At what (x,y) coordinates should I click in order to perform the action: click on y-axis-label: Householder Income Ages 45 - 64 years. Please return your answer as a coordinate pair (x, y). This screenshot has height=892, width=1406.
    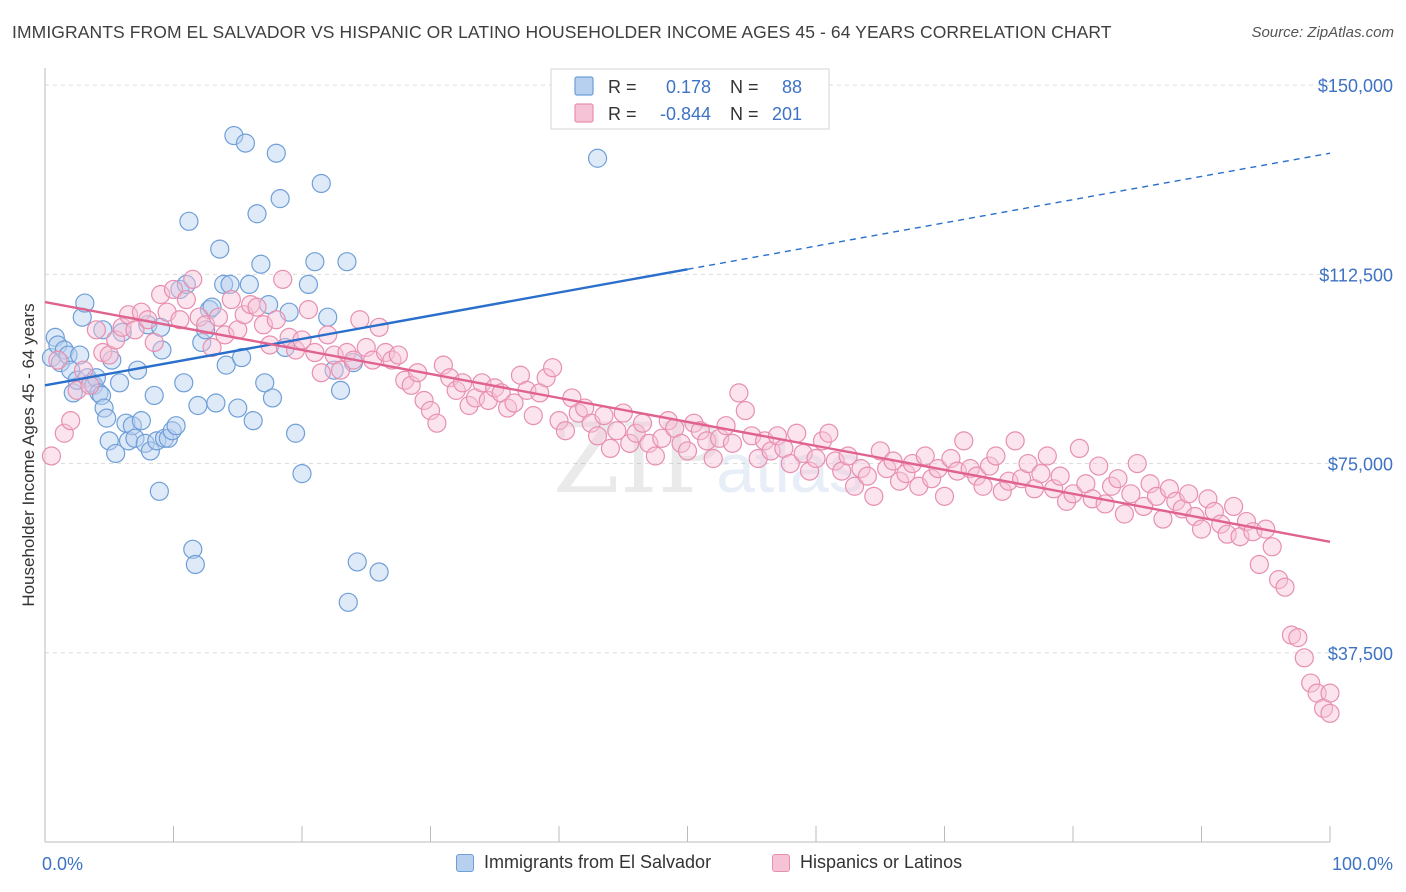
    Looking at the image, I should click on (28, 454).